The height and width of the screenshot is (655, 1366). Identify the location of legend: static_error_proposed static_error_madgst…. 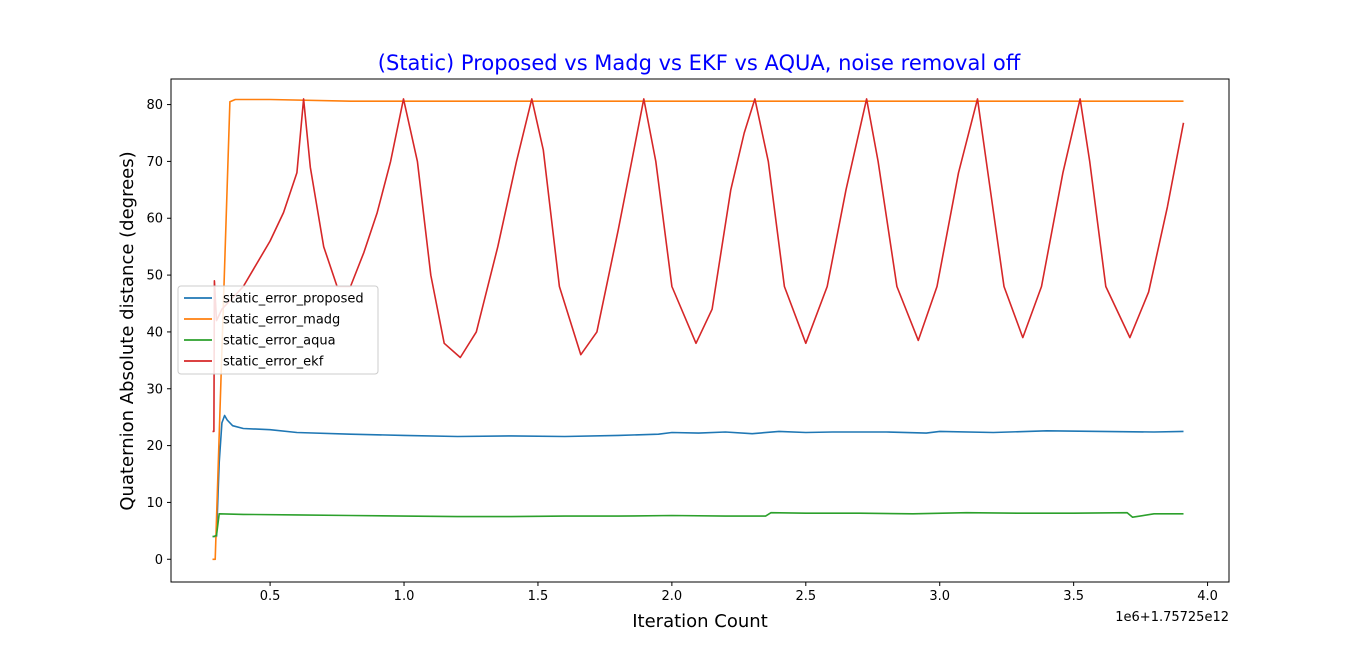
(278, 330).